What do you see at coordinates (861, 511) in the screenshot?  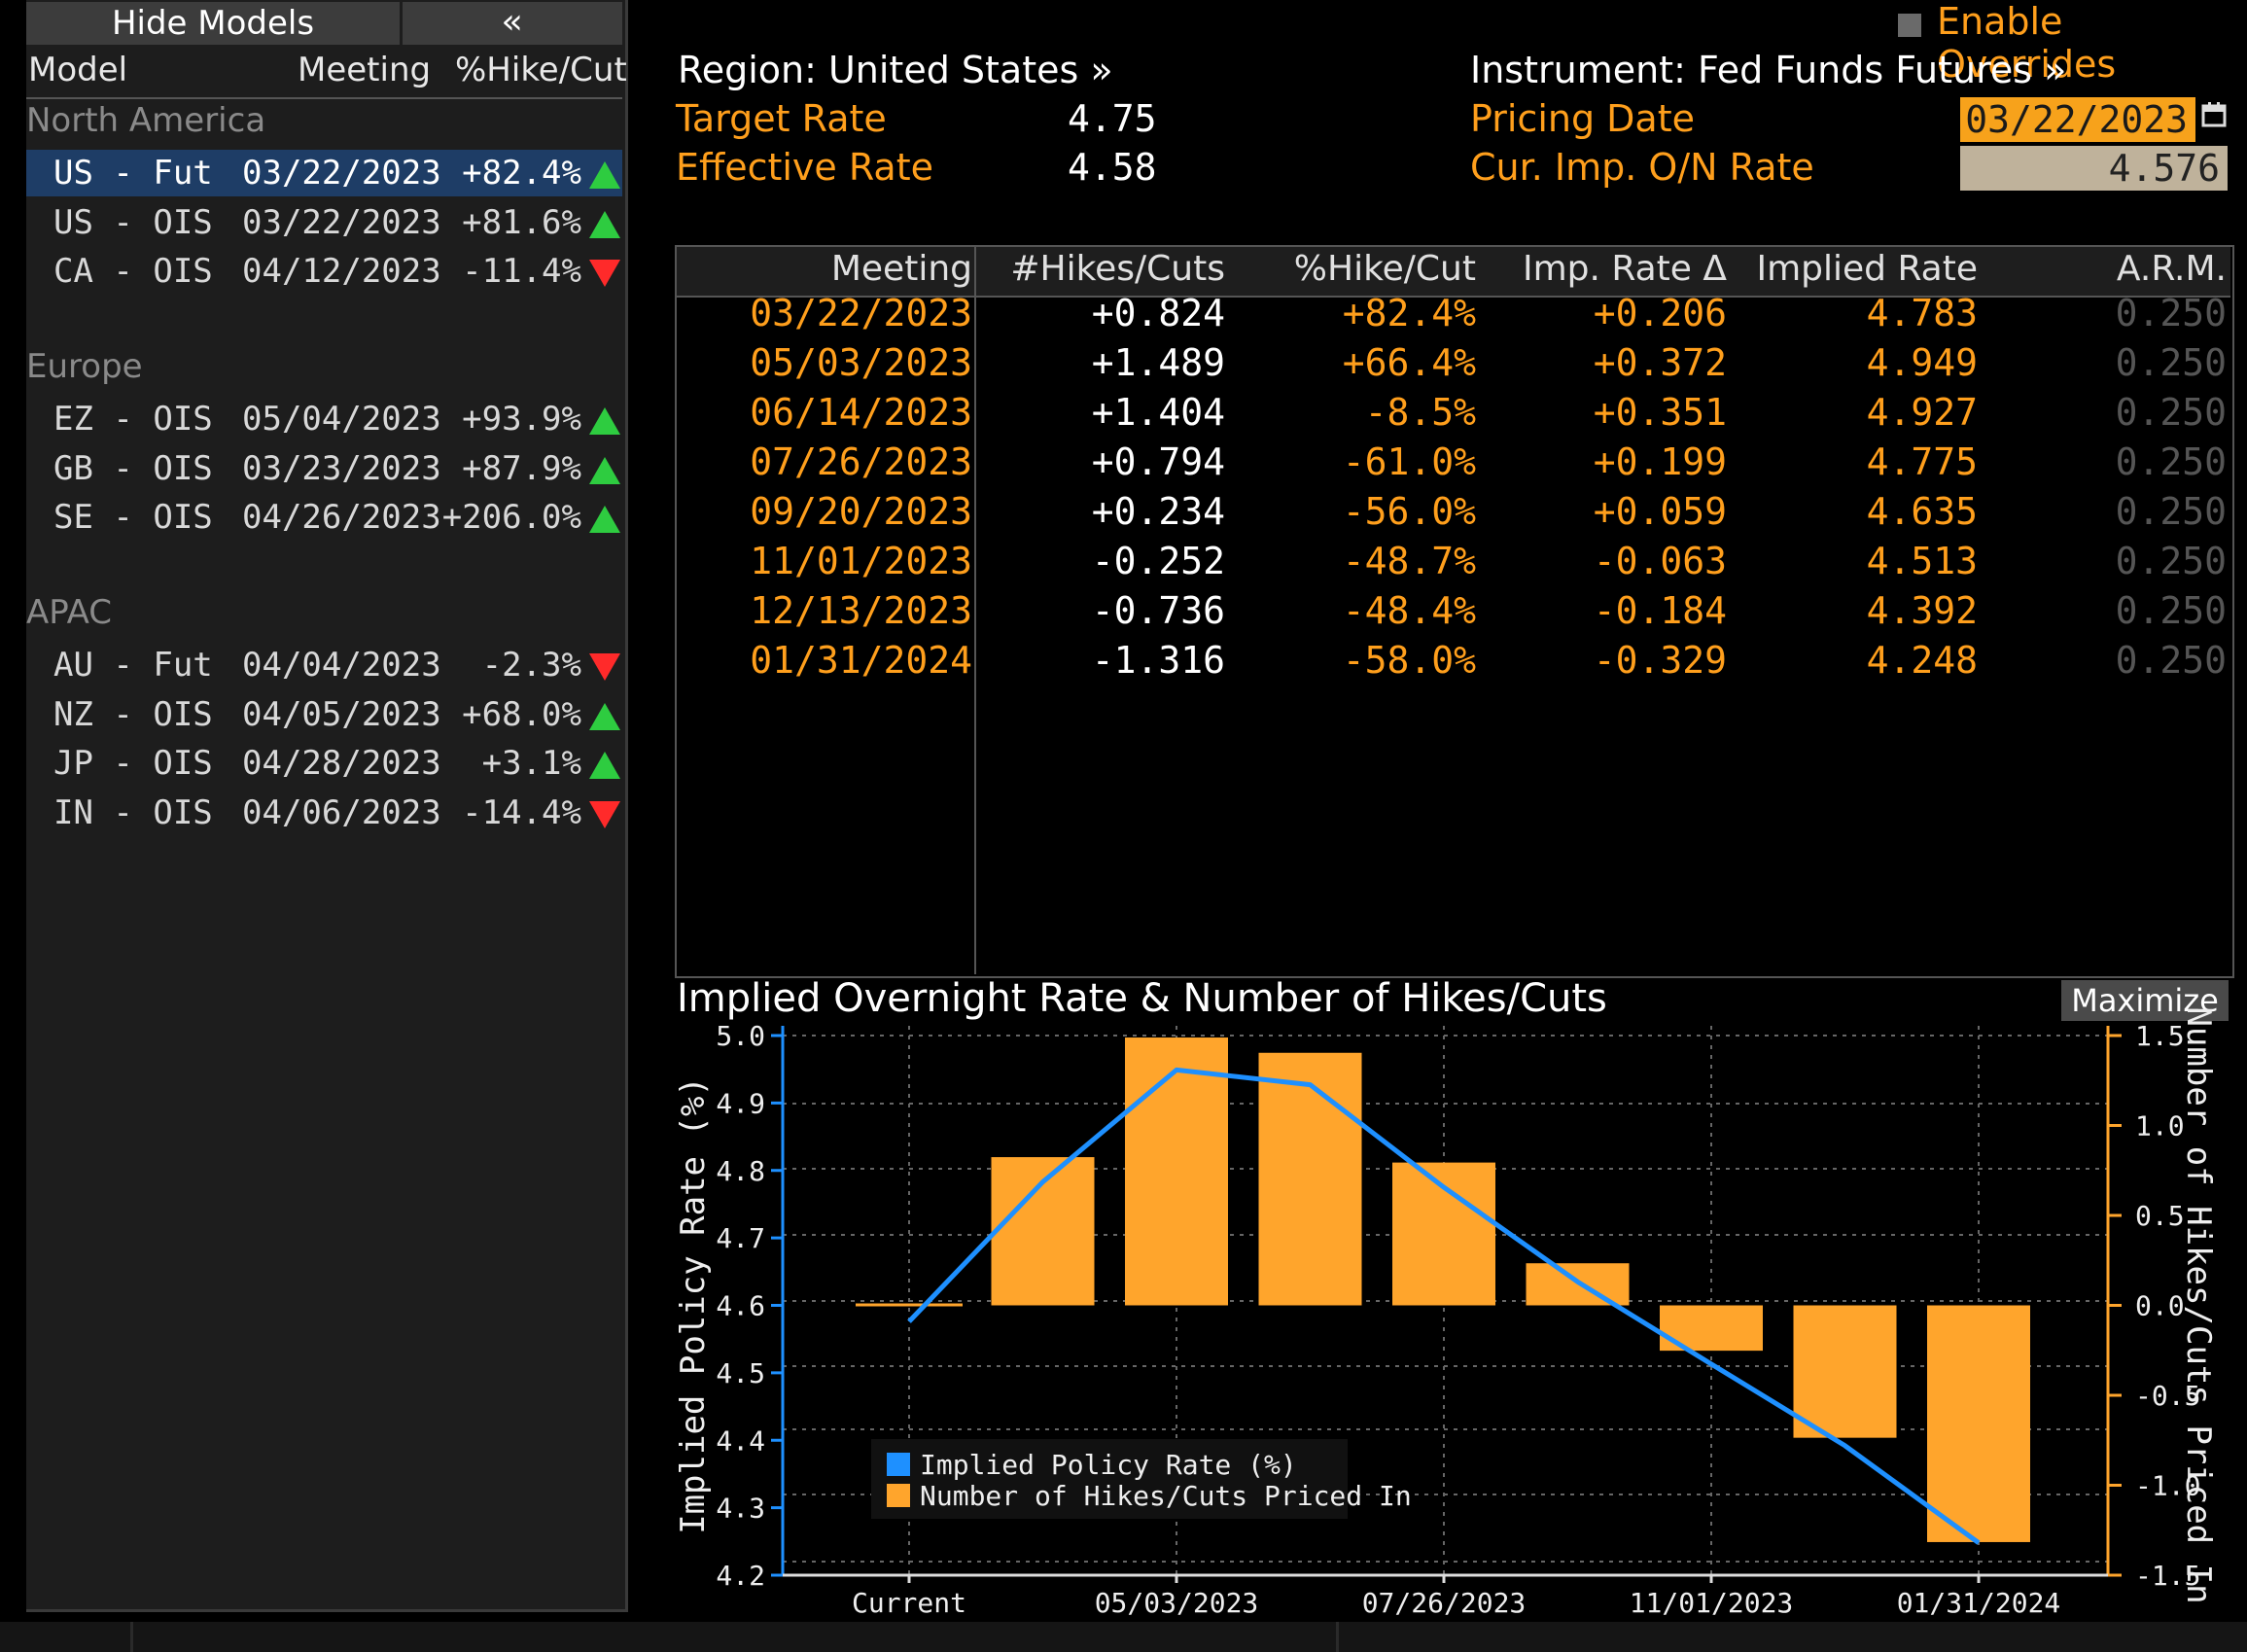 I see `table-cell-meeting: 09/20/2023` at bounding box center [861, 511].